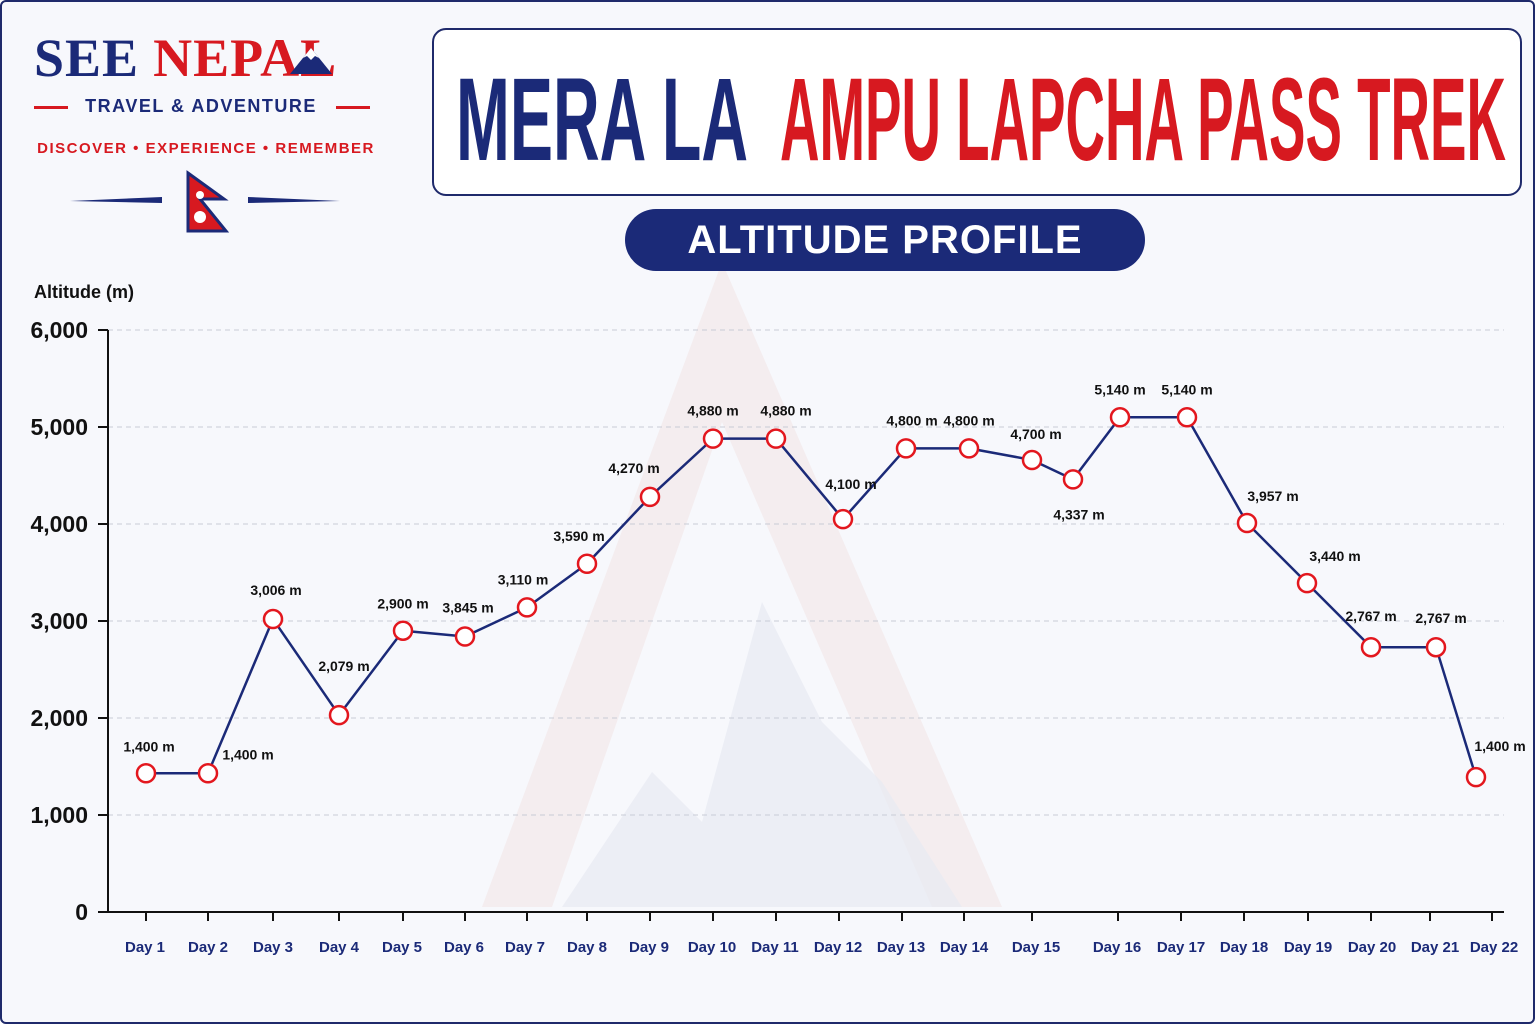  I want to click on y-tick-label: 1,000, so click(59, 815).